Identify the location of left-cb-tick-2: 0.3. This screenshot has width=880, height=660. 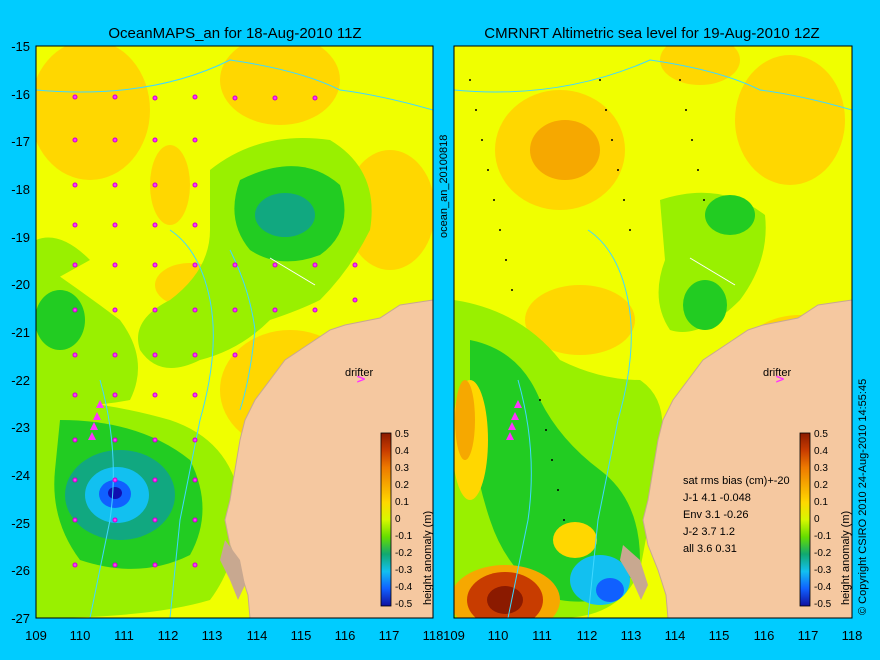
(402, 468).